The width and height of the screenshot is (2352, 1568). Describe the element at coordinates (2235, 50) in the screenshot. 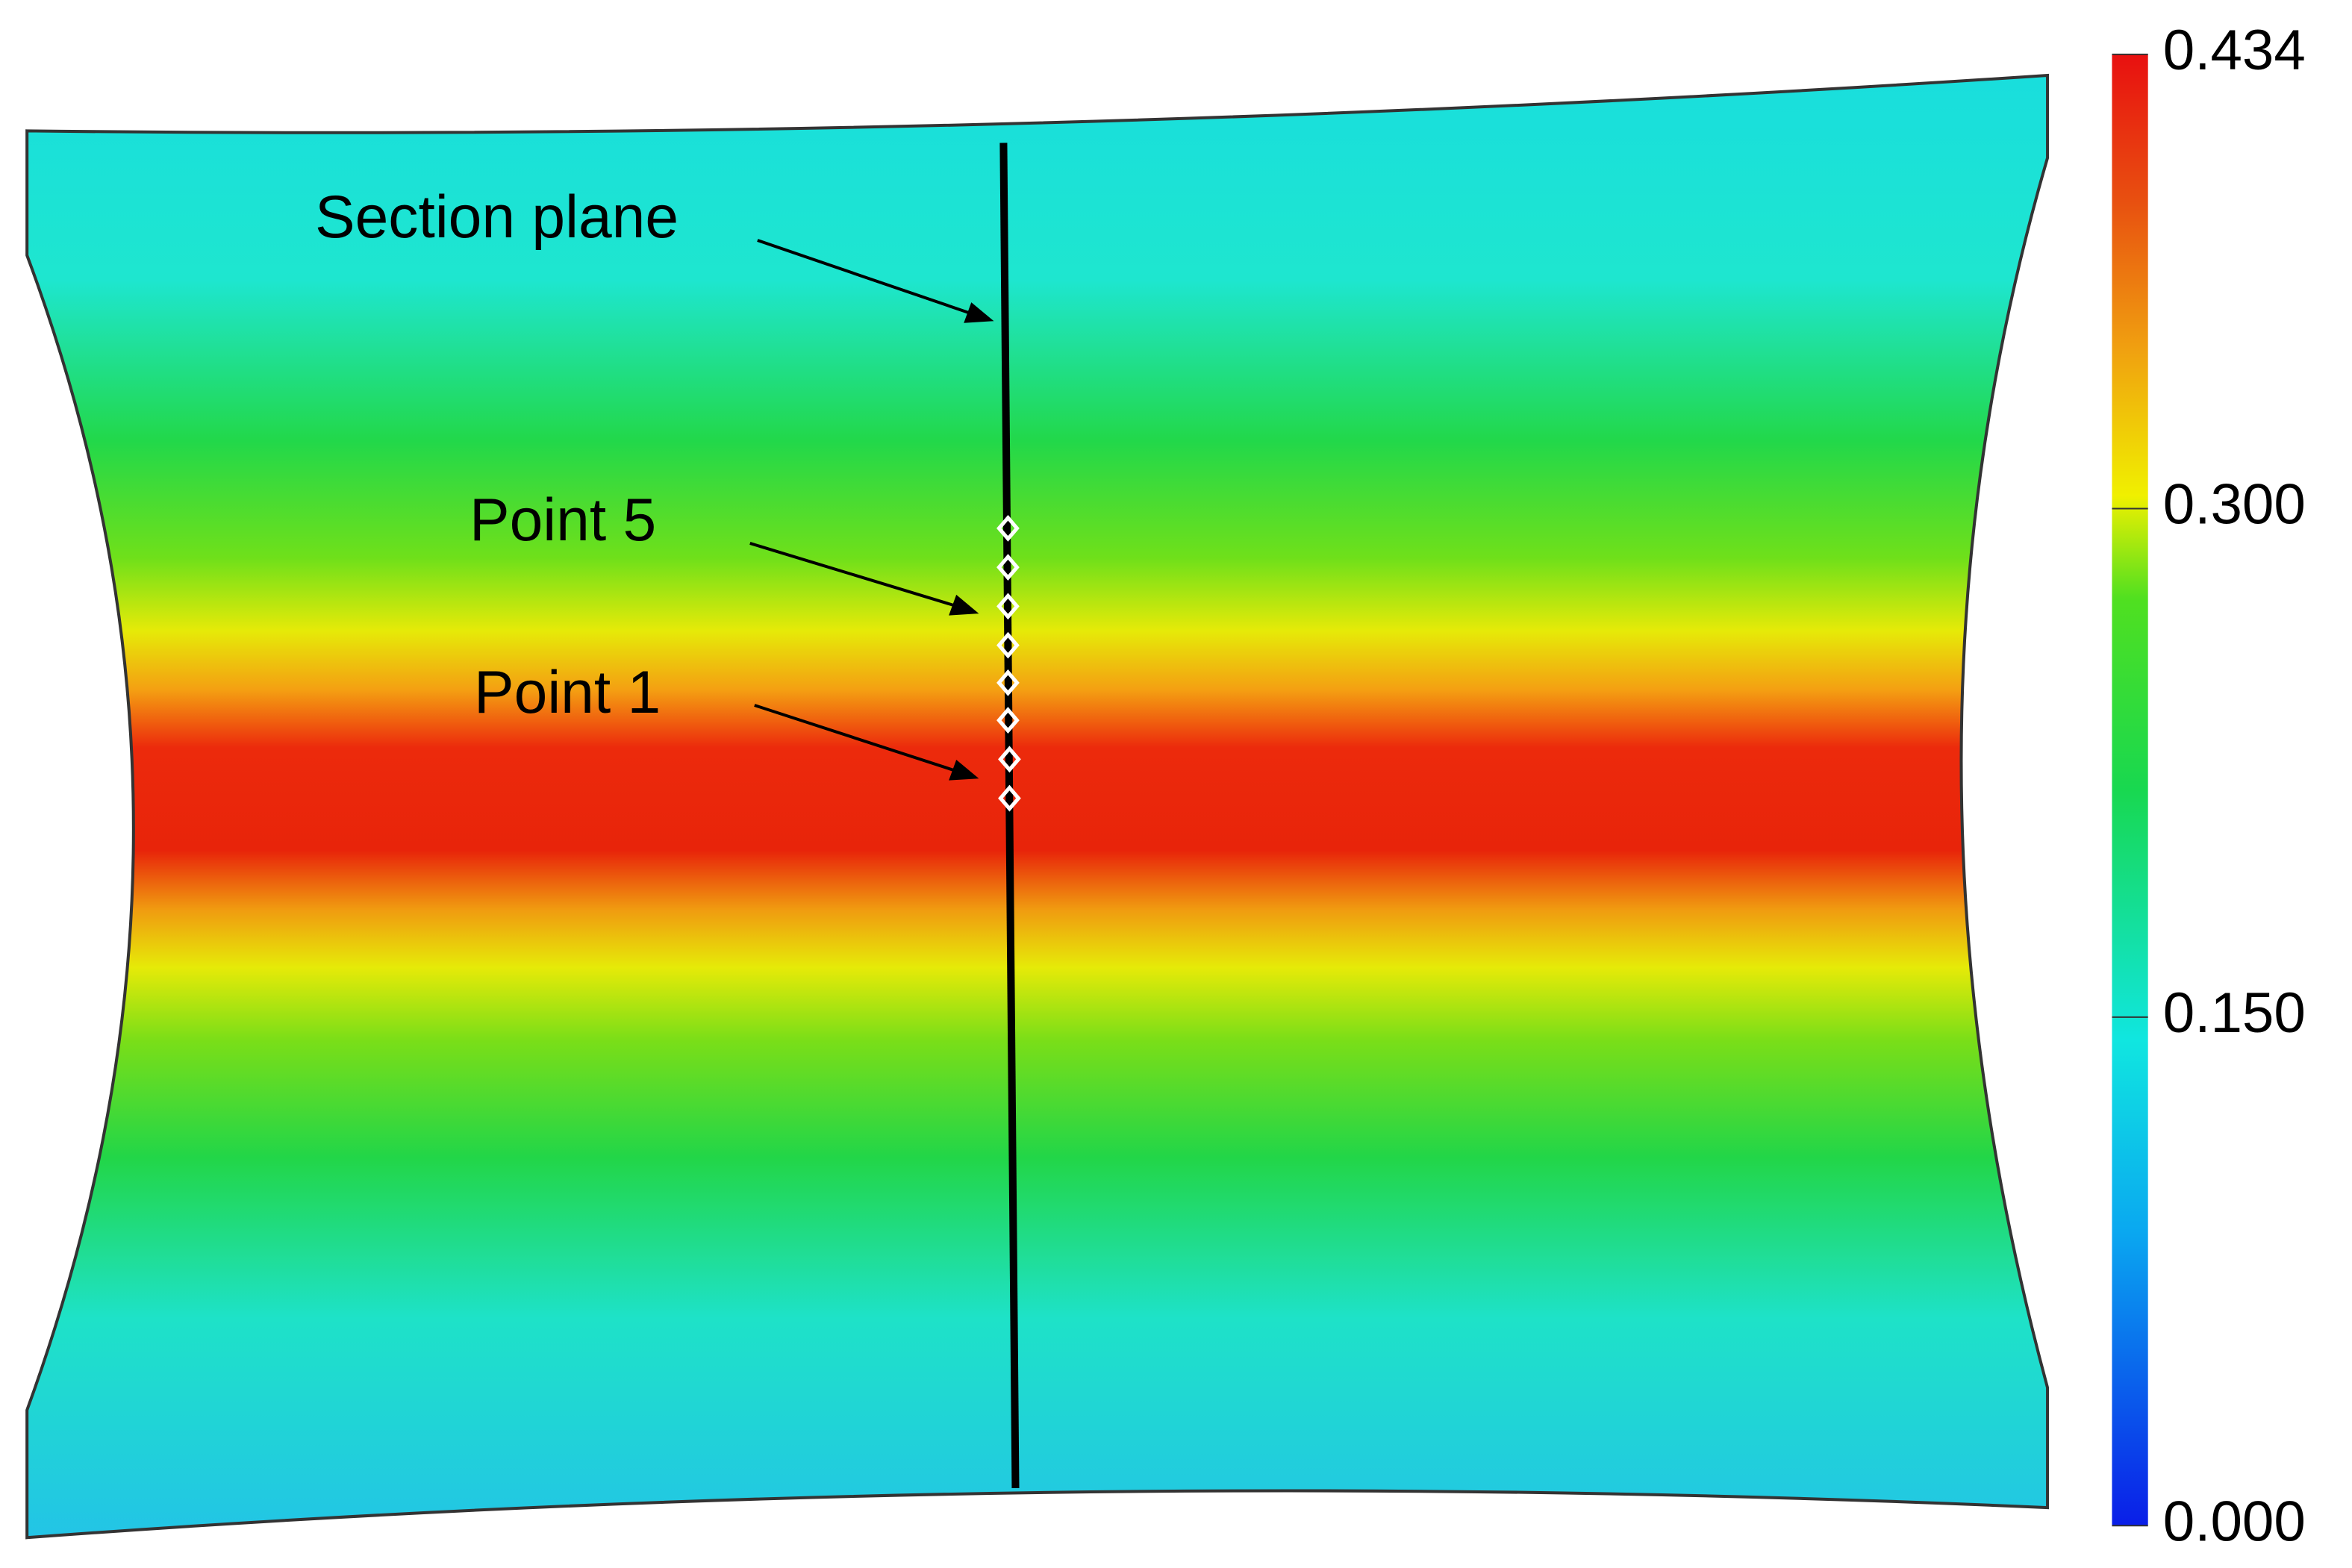

I see `colorbar-tick-label: 0.434` at that location.